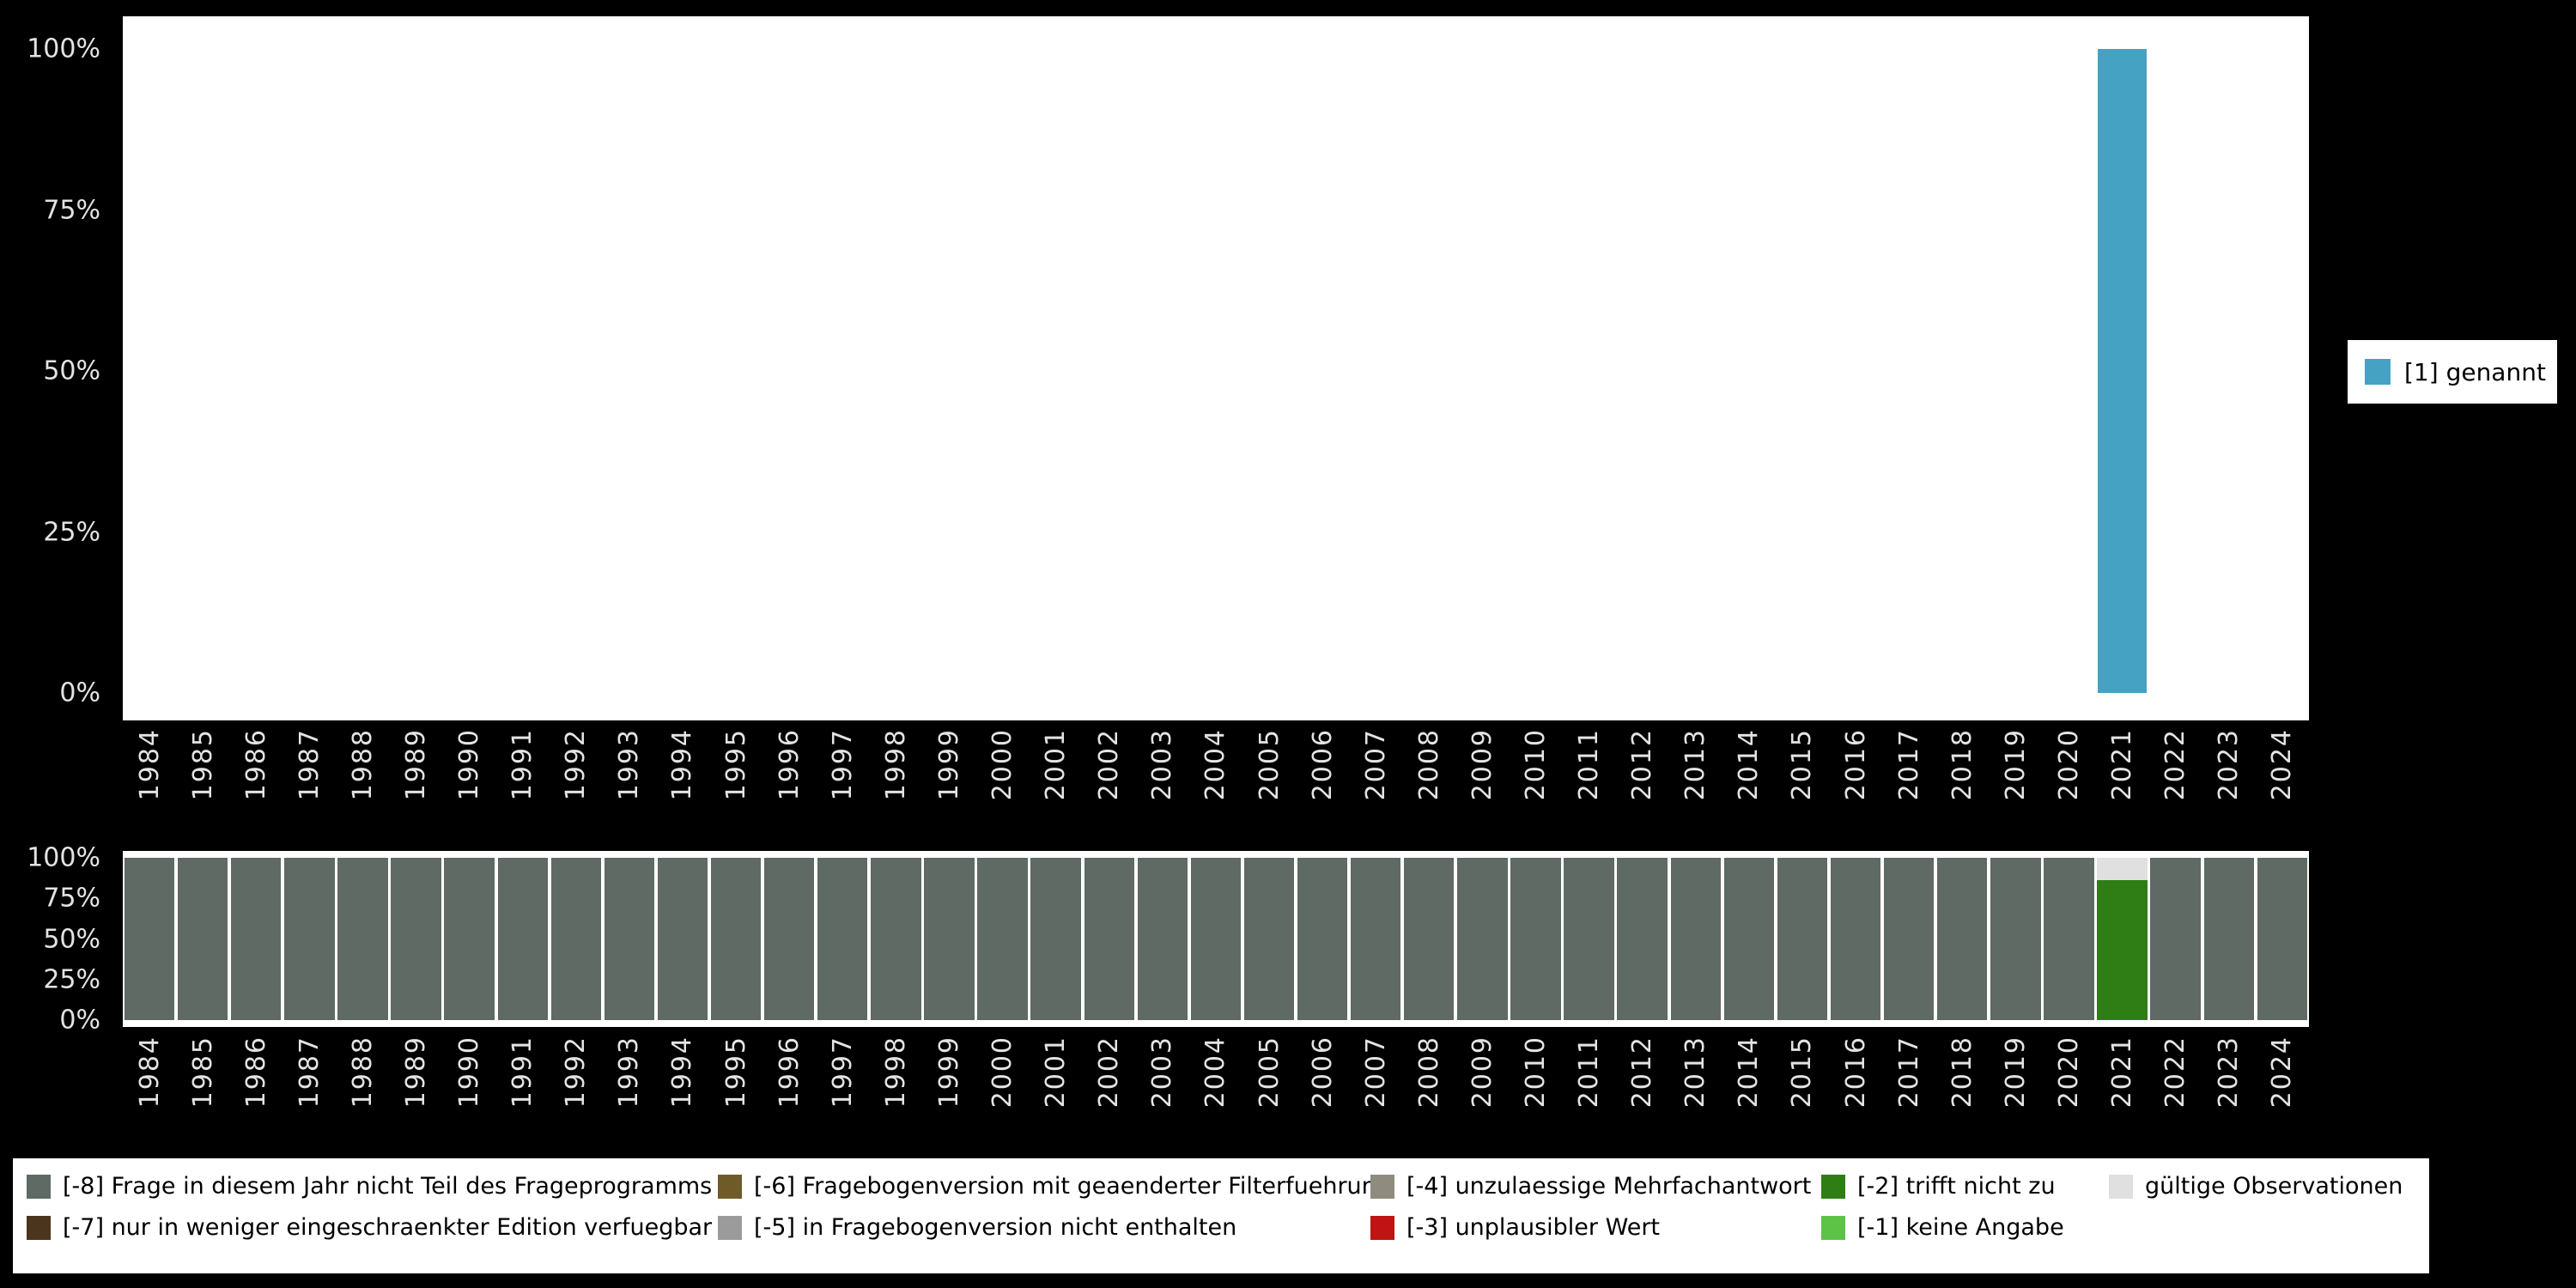 Image resolution: width=2576 pixels, height=1288 pixels. What do you see at coordinates (735, 371) in the screenshot?
I see `top-bar-slot-1995` at bounding box center [735, 371].